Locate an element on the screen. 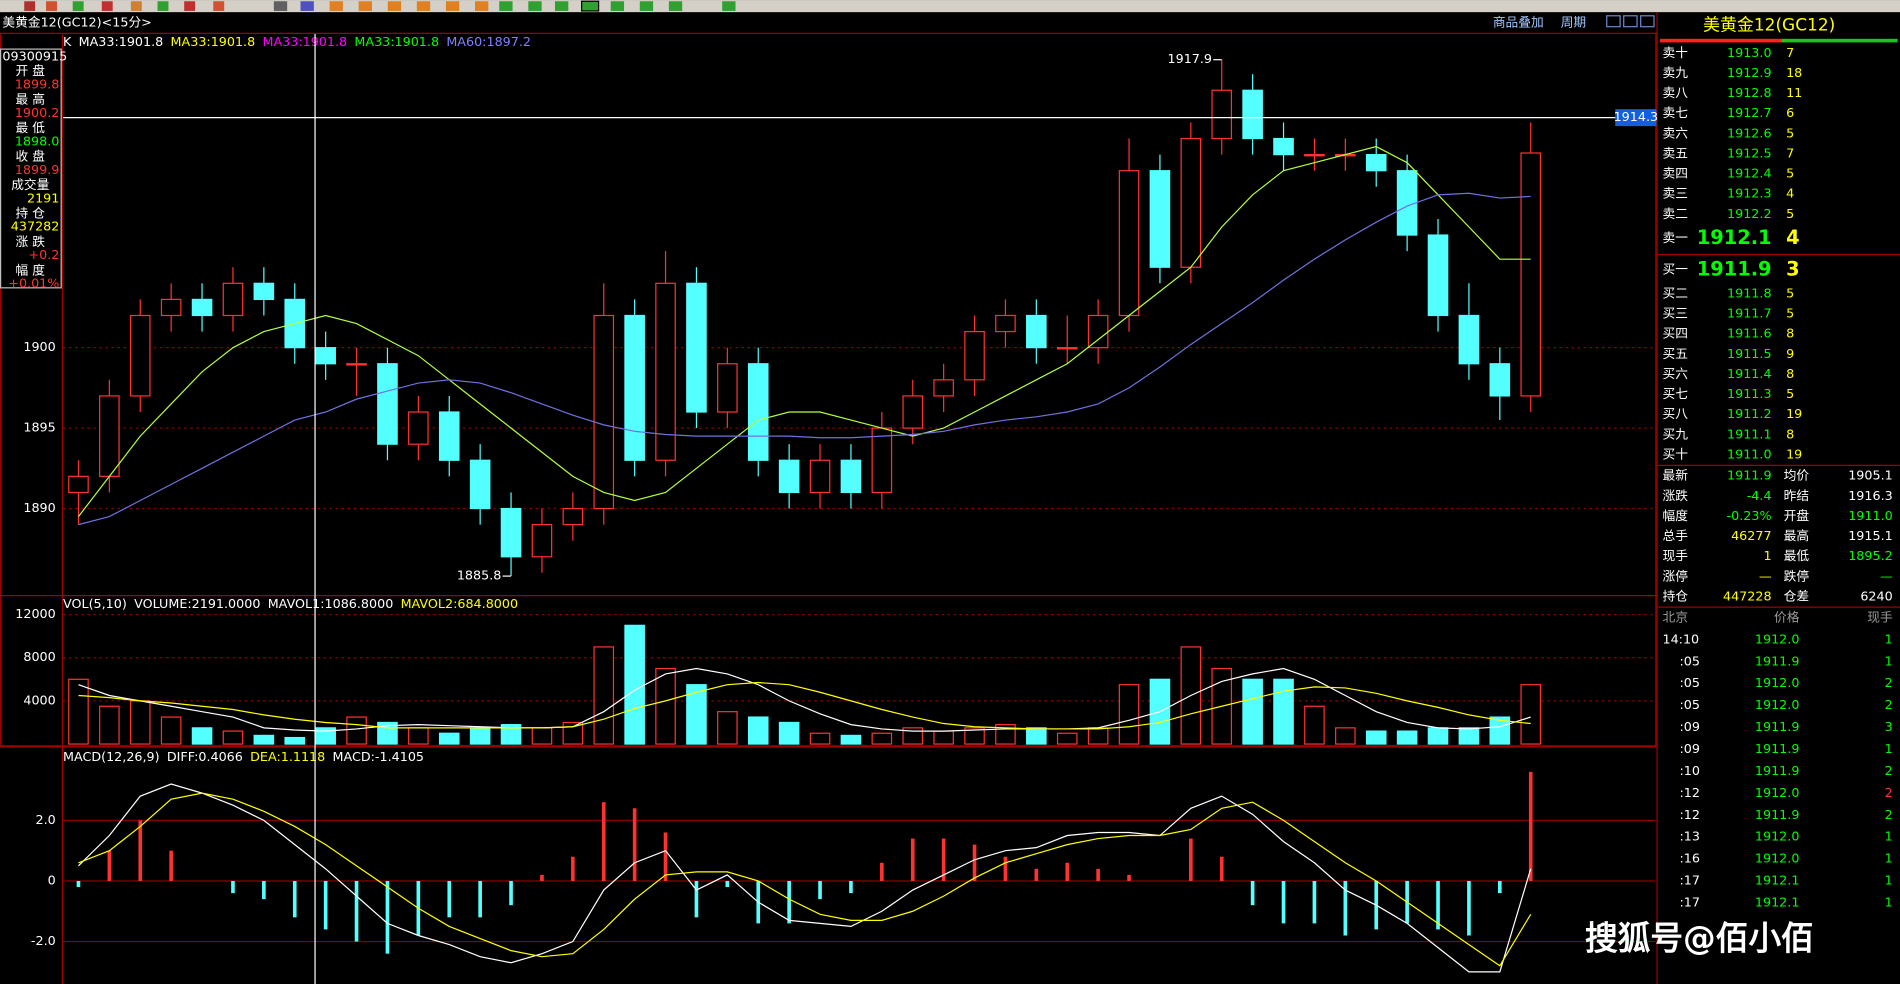  watermark: 搜狐号@佰小佰 is located at coordinates (1699, 938).